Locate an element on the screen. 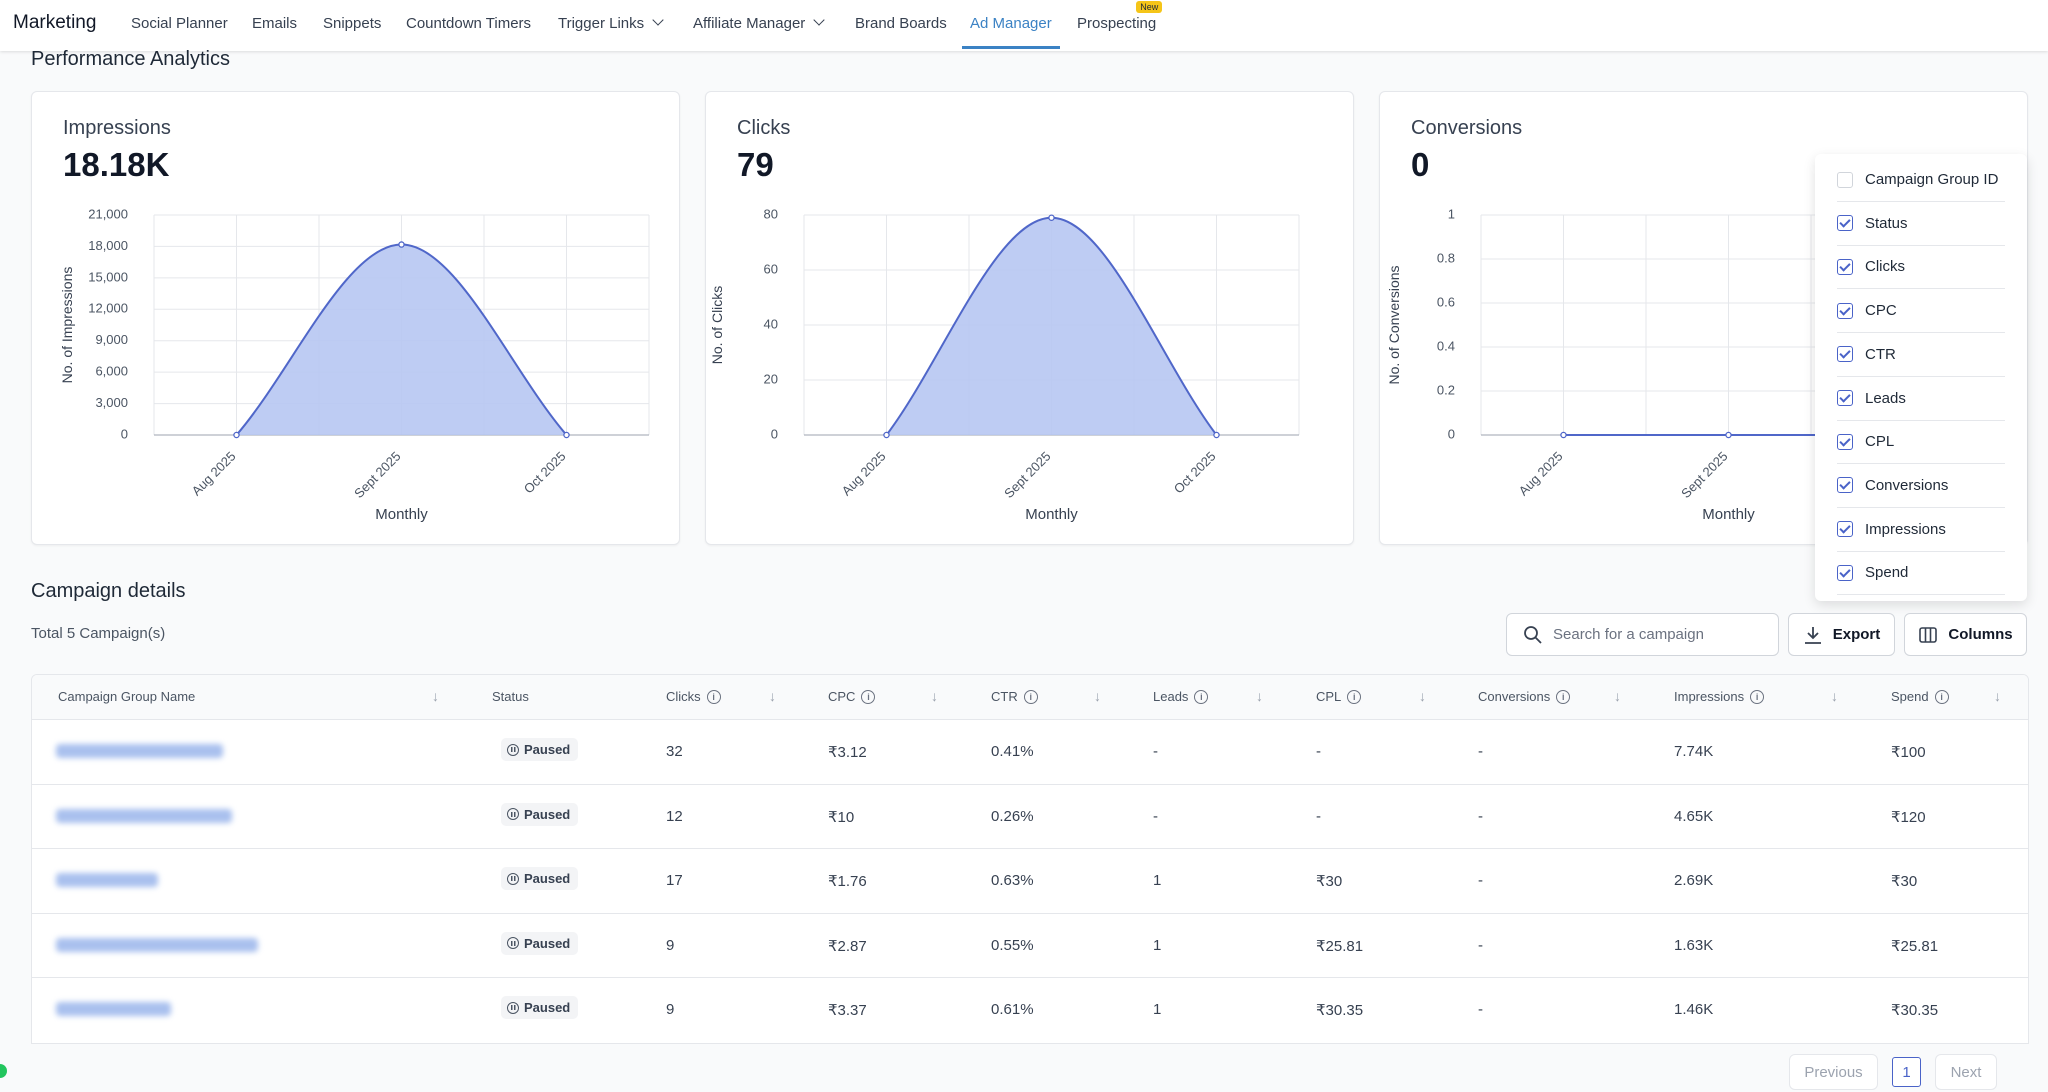 The height and width of the screenshot is (1092, 2048). table-cell: ₹2.87 is located at coordinates (847, 946).